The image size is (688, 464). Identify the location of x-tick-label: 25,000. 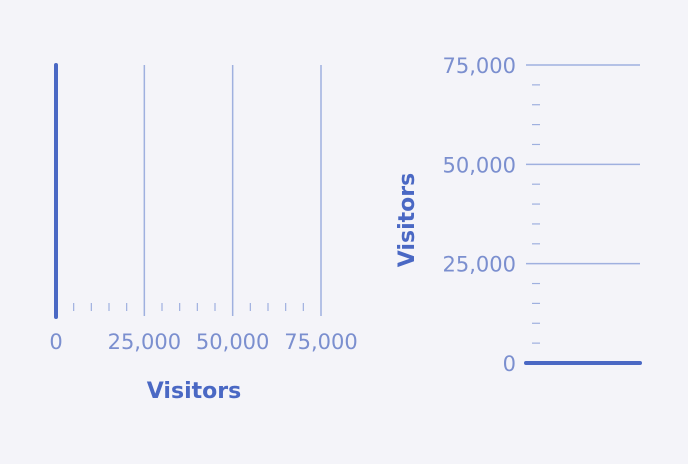
(144, 342).